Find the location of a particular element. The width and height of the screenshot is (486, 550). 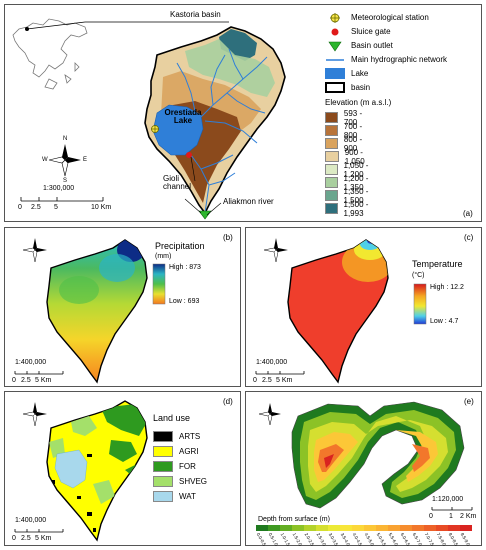

panel-a-tag: (a) is located at coordinates (468, 213).